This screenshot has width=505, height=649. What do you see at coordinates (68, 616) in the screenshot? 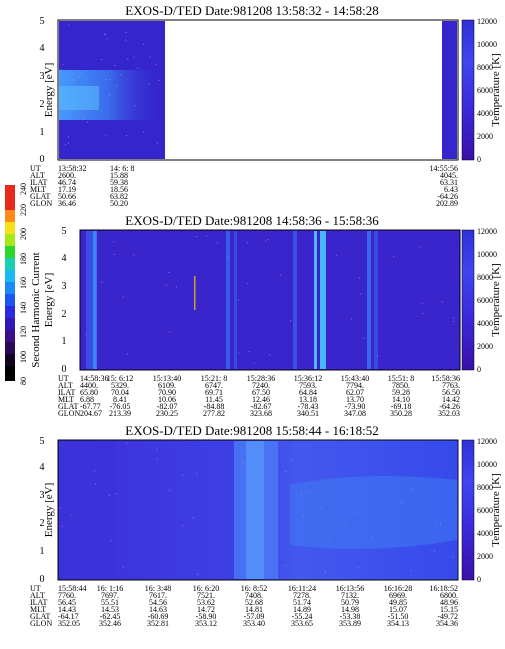
I see `panel-3-eph-cell: -64.17` at bounding box center [68, 616].